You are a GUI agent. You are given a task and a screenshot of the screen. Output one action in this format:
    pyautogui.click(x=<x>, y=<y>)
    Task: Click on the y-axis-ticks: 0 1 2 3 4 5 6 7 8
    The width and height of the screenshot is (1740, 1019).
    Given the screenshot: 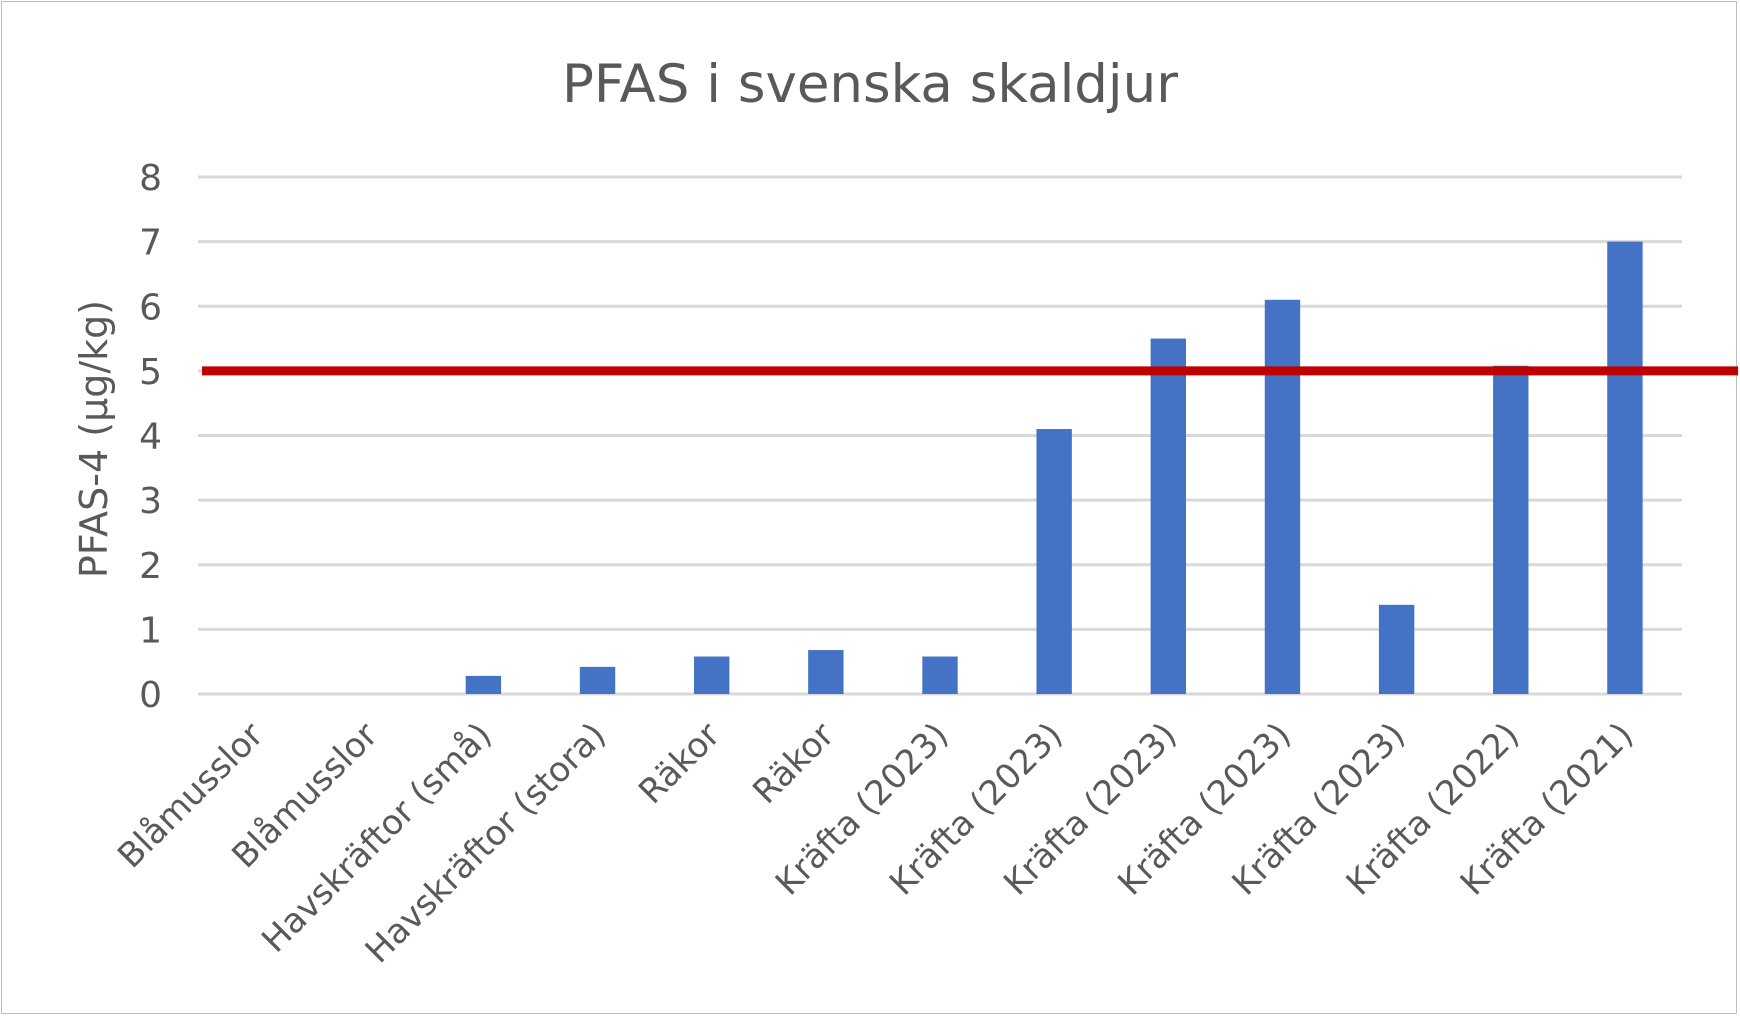 What is the action you would take?
    pyautogui.click(x=150, y=437)
    